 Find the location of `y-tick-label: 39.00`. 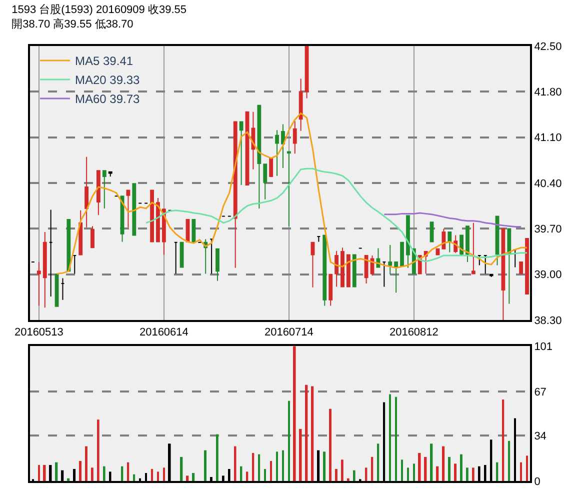

y-tick-label: 39.00 is located at coordinates (548, 275).